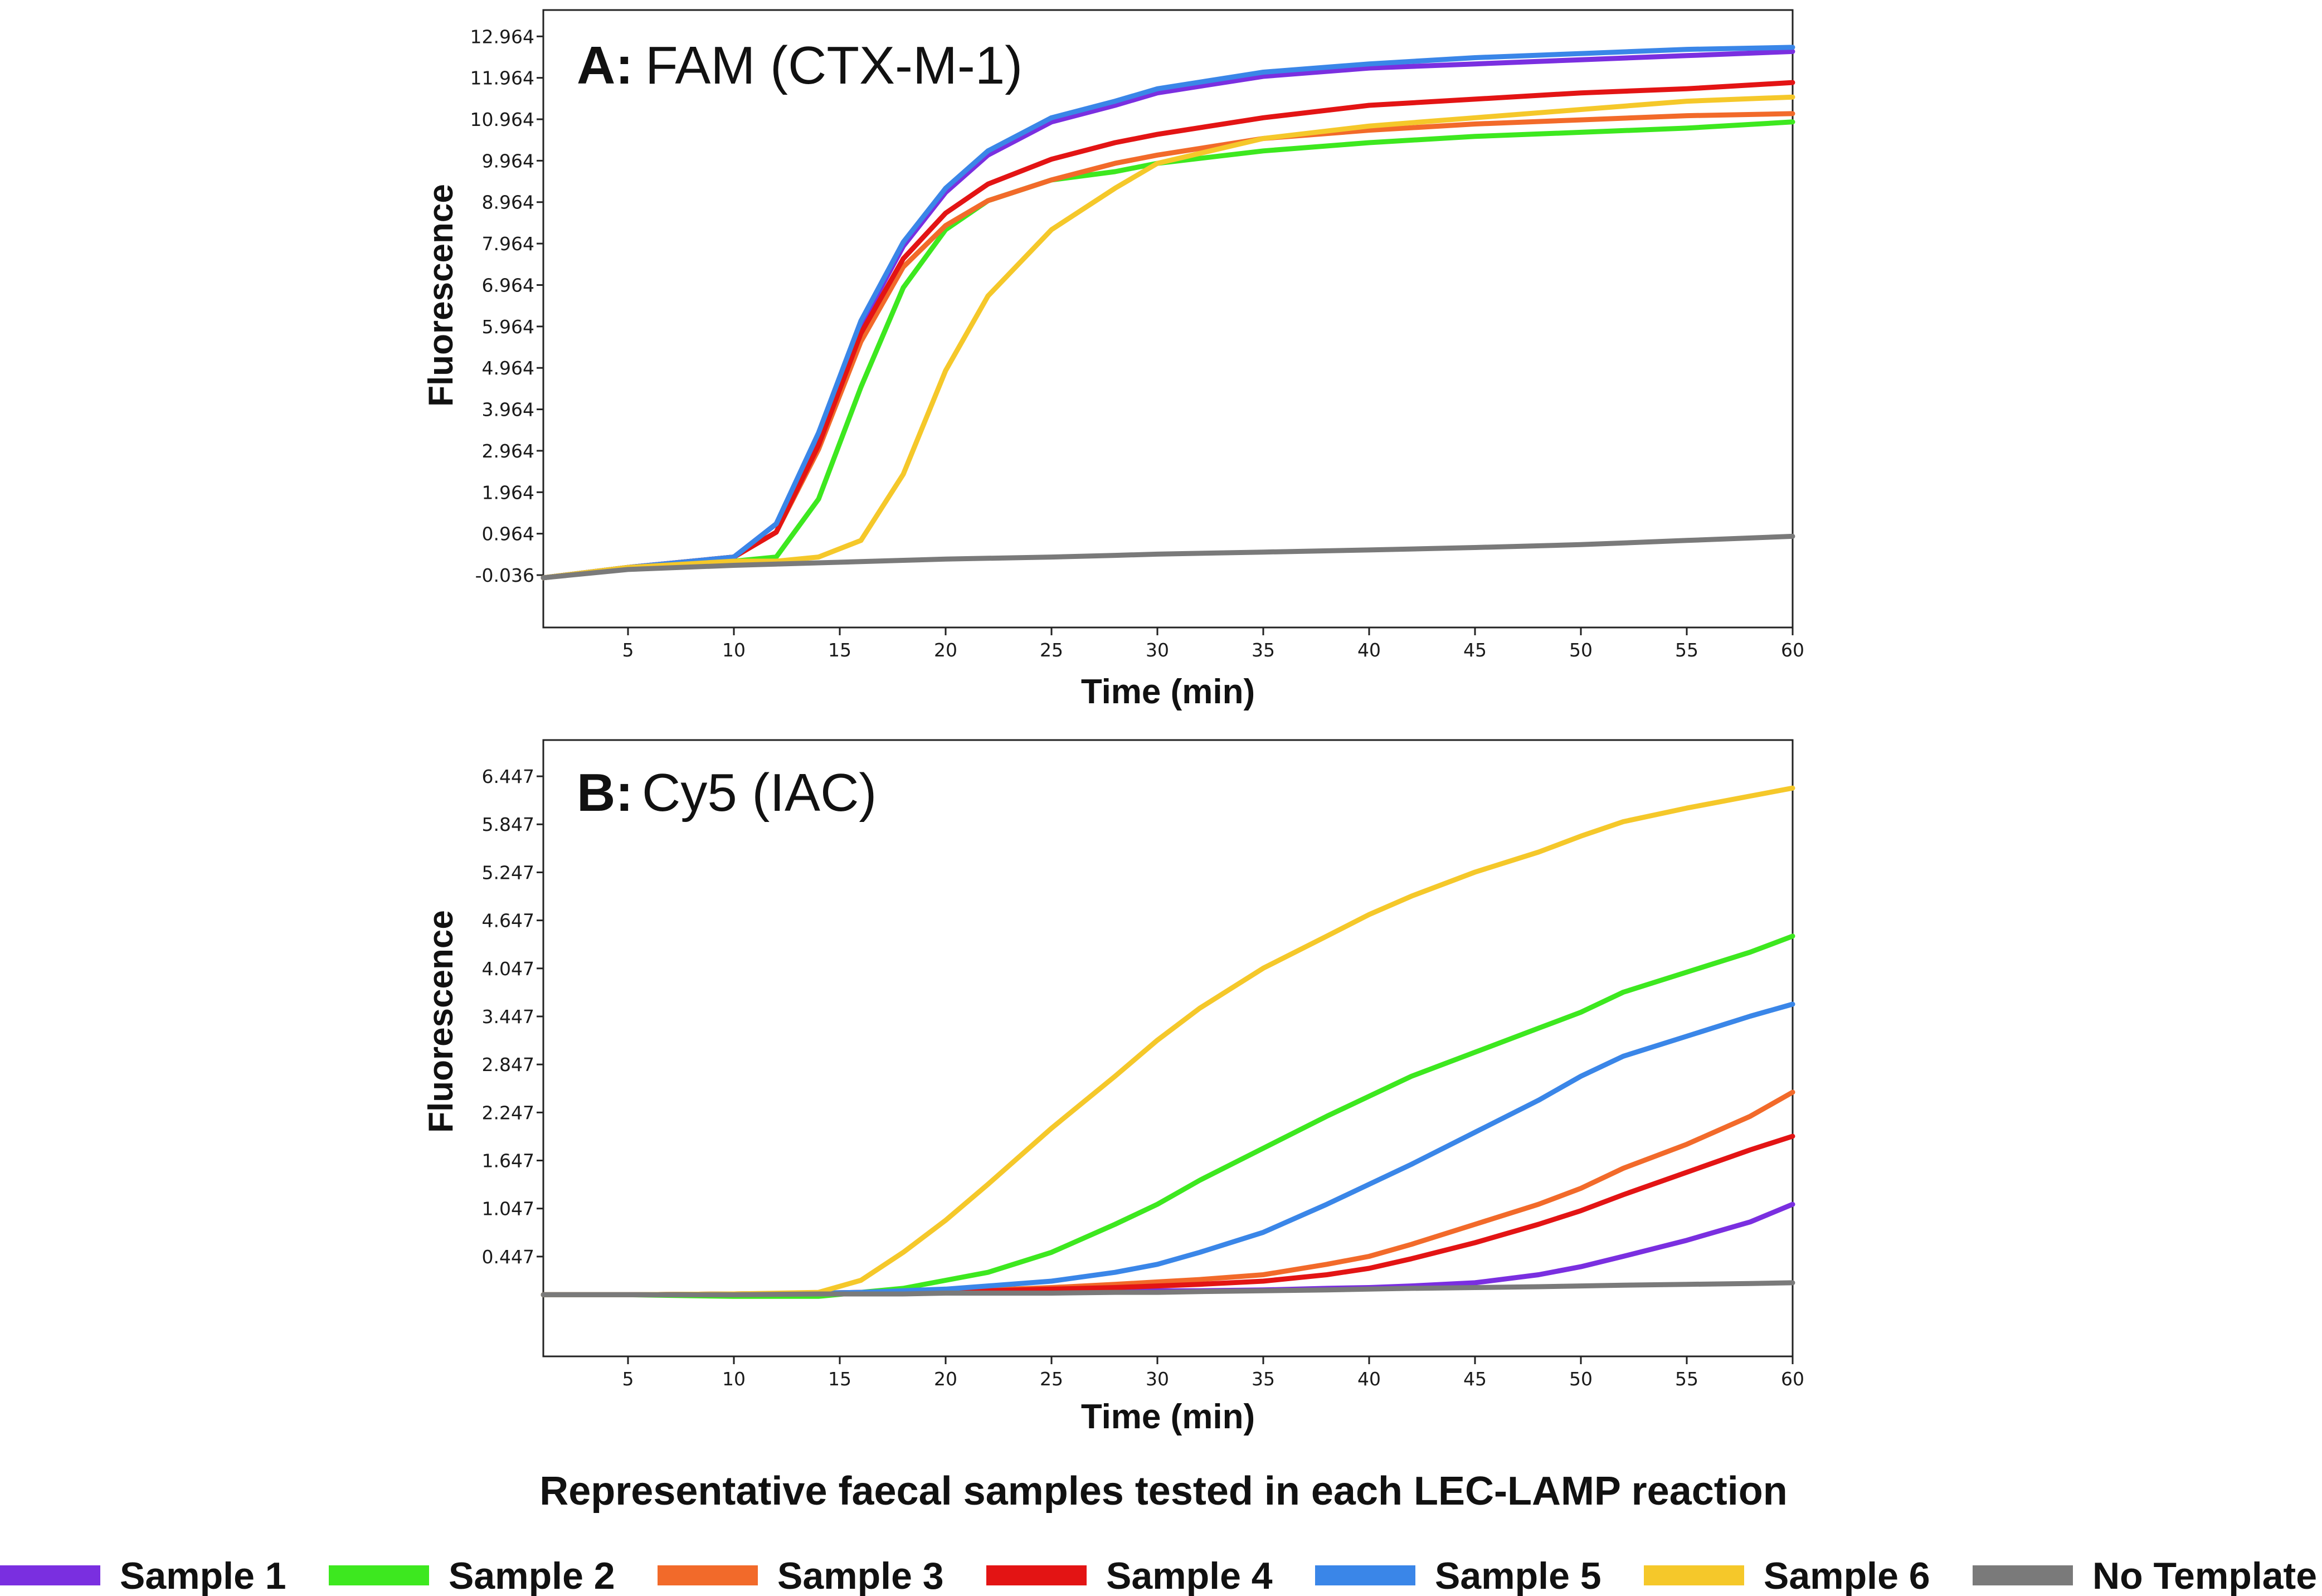 This screenshot has height=1596, width=2322. Describe the element at coordinates (504, 575) in the screenshot. I see `panel-a-y-tick-label: -0.036` at that location.